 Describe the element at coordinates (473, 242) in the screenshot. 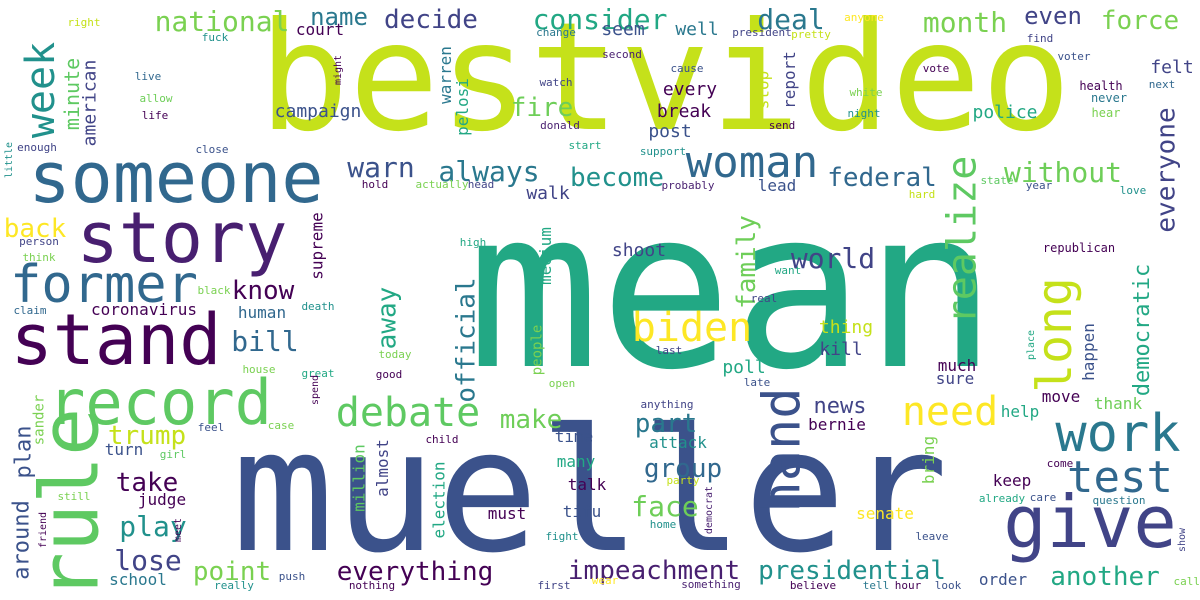

I see `word-high: high` at that location.